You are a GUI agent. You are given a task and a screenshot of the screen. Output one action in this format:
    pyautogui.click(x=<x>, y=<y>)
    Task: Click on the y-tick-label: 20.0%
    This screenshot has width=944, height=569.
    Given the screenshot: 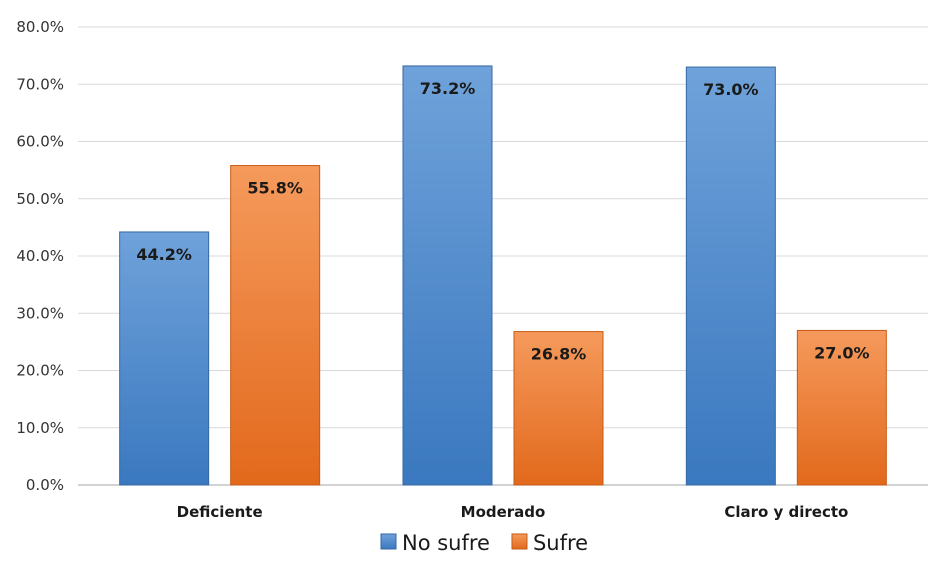 What is the action you would take?
    pyautogui.click(x=40, y=371)
    